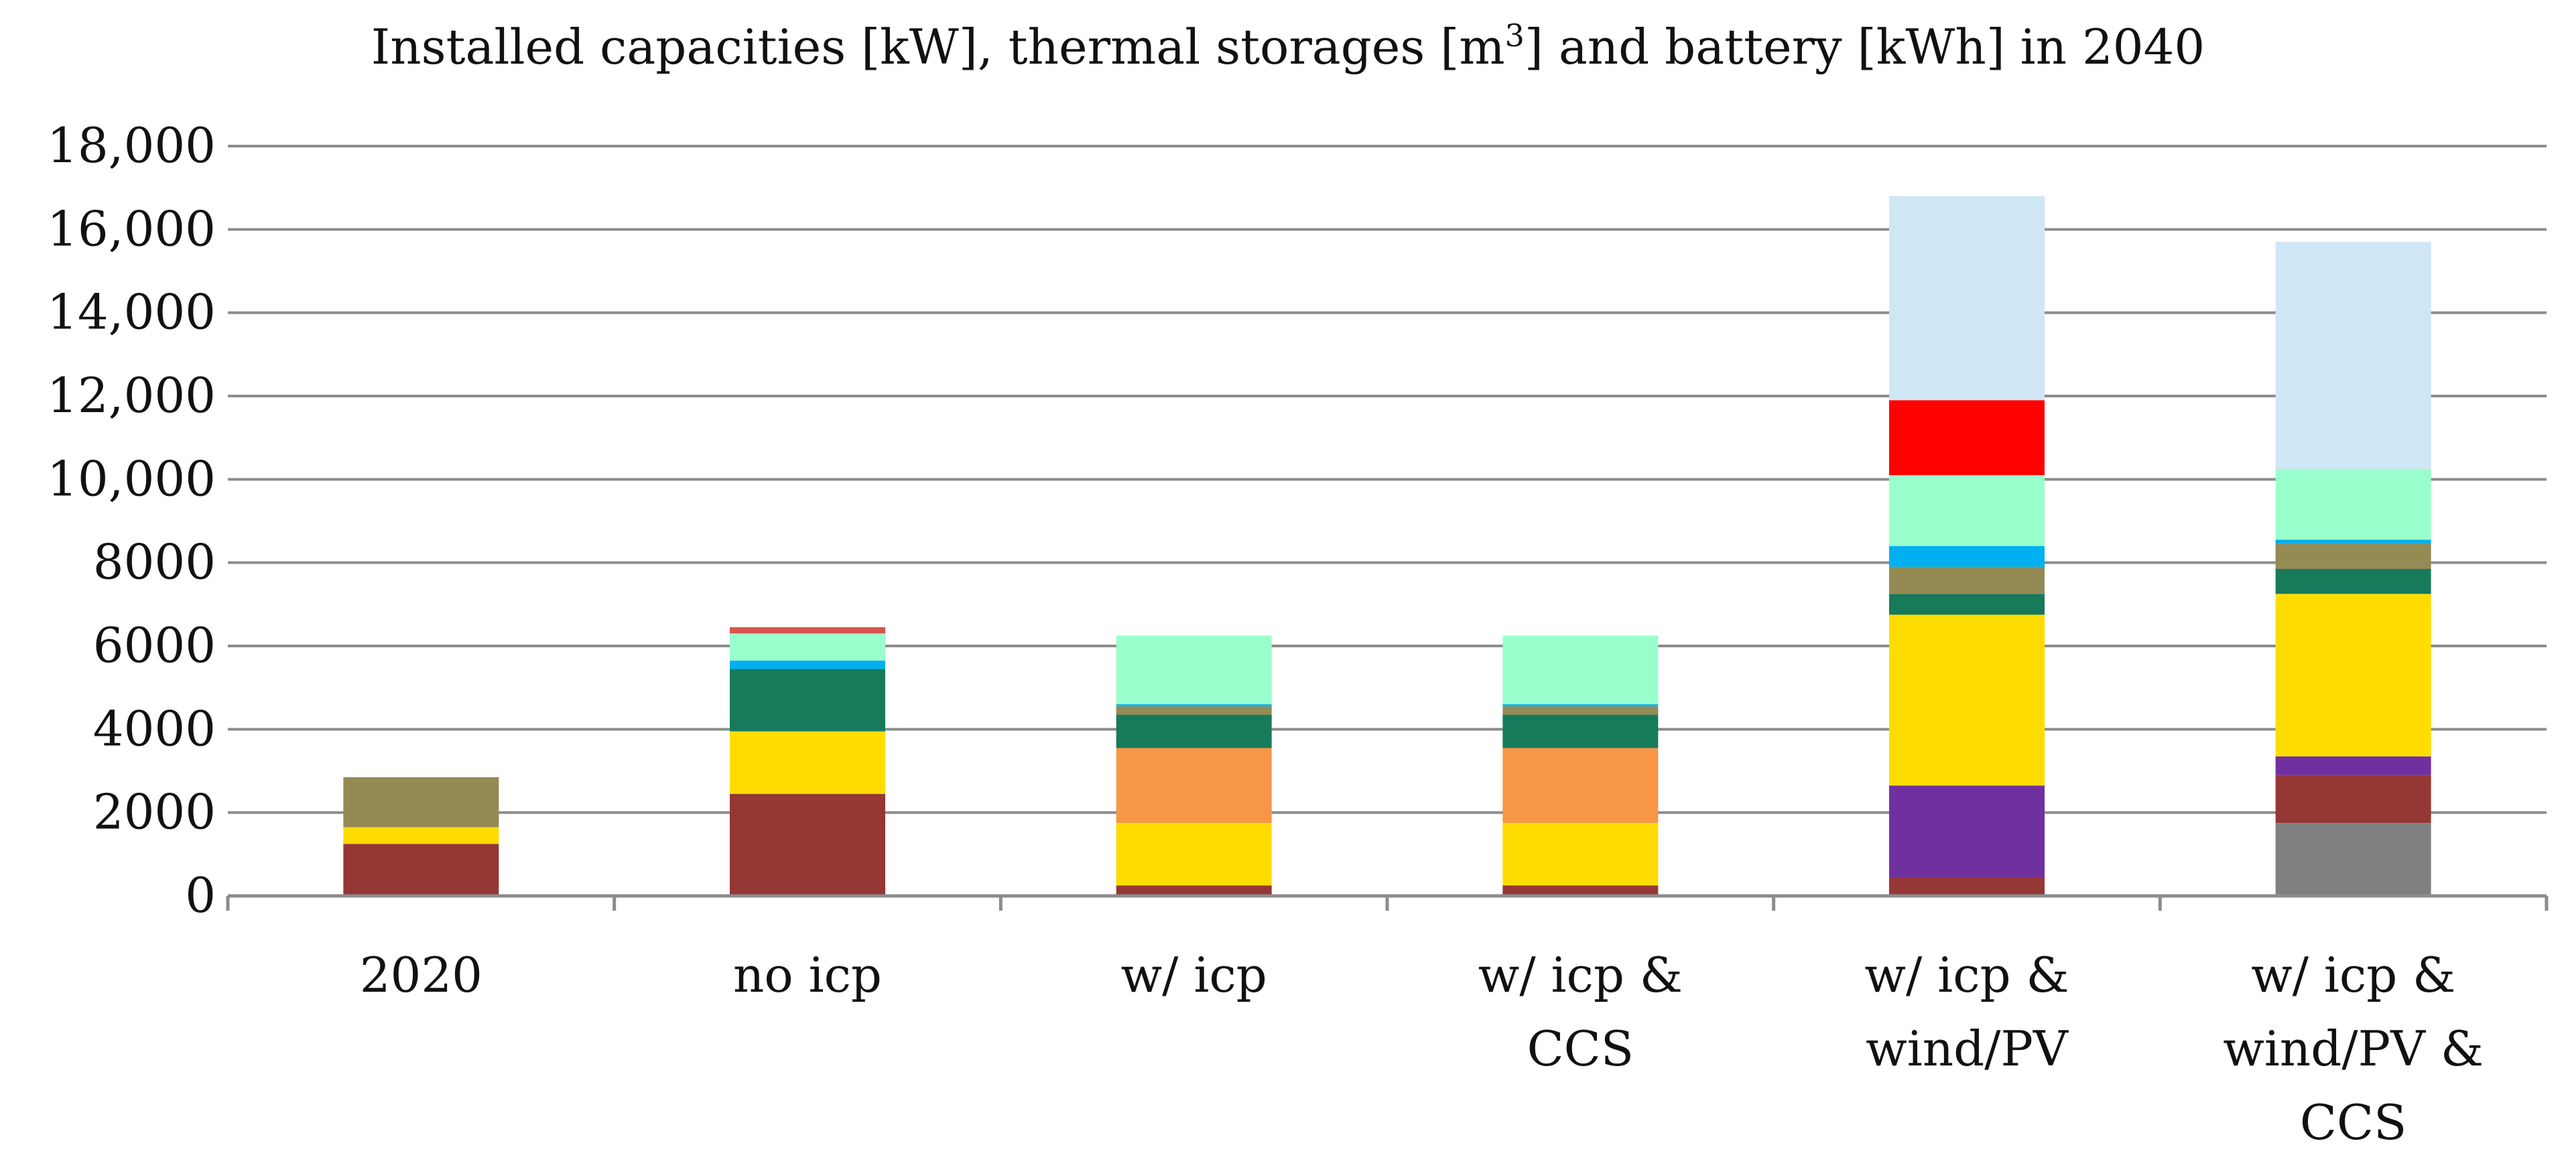 The image size is (2576, 1174). What do you see at coordinates (1387, 902) in the screenshot?
I see `x-axis` at bounding box center [1387, 902].